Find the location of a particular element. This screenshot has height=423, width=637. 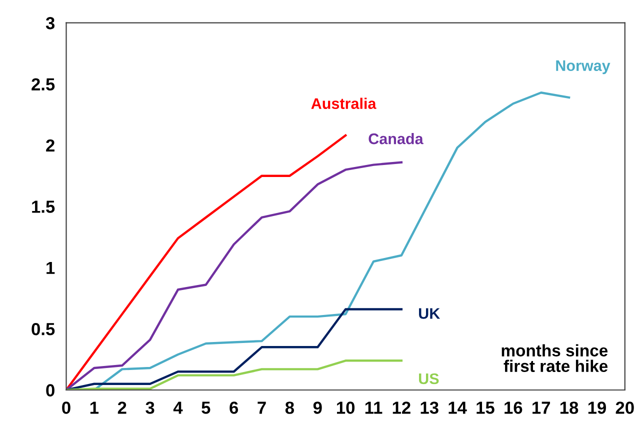

y-tick-label: 1.5 is located at coordinates (43, 206).